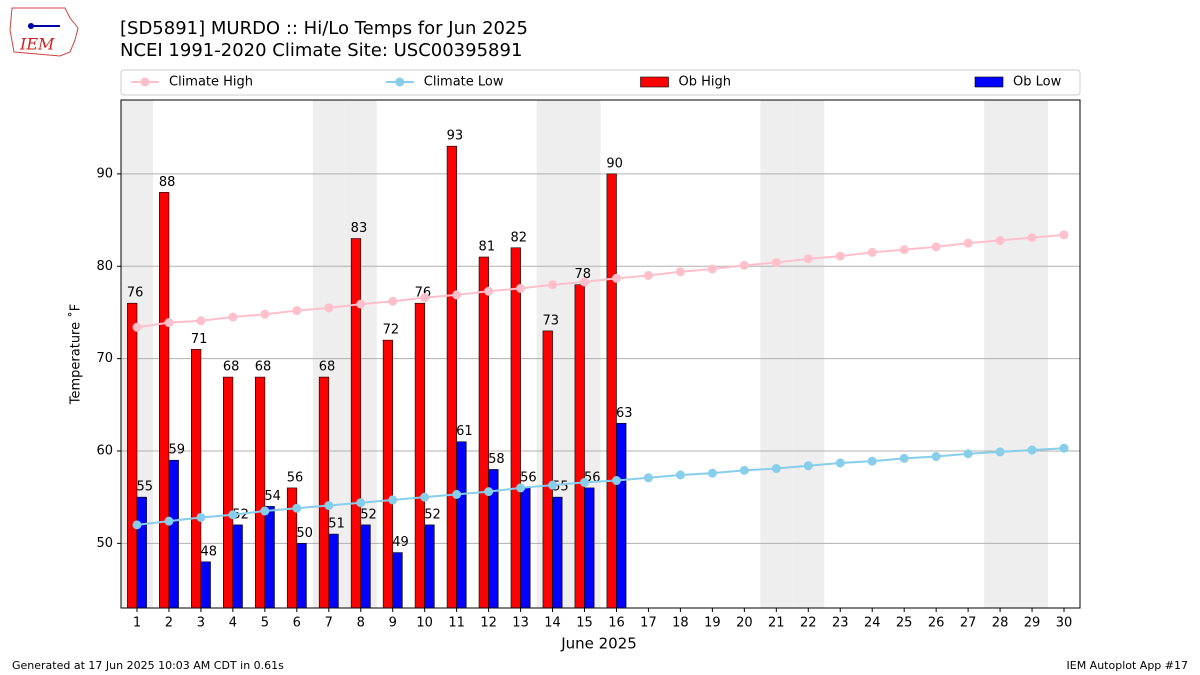 This screenshot has width=1200, height=675. Describe the element at coordinates (76, 354) in the screenshot. I see `y-axis-label: Temperature ˚F` at that location.